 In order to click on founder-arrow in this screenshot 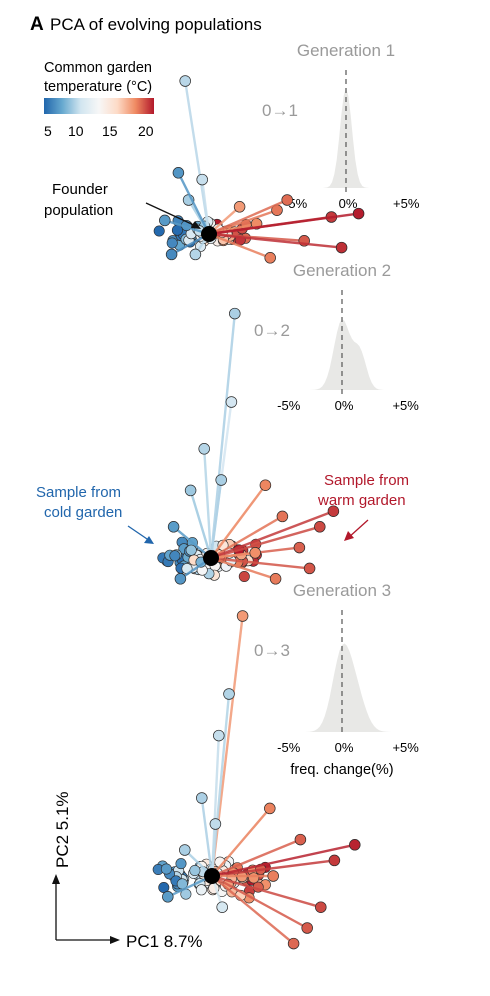, I will do `click(172, 215)`.